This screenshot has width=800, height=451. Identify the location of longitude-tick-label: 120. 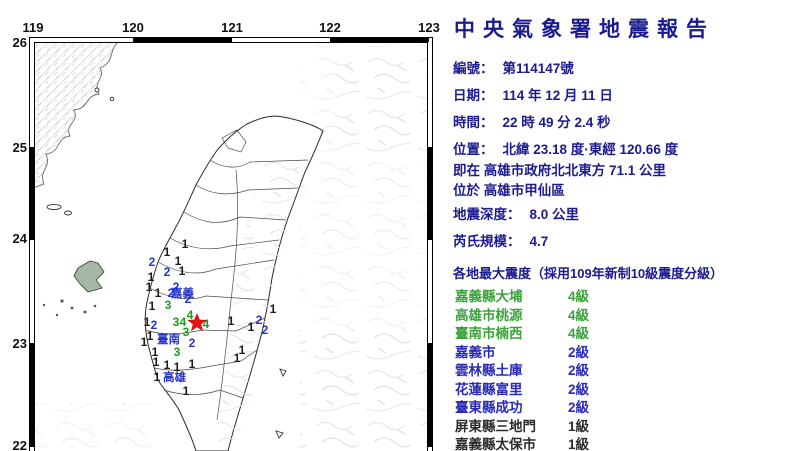
(133, 27).